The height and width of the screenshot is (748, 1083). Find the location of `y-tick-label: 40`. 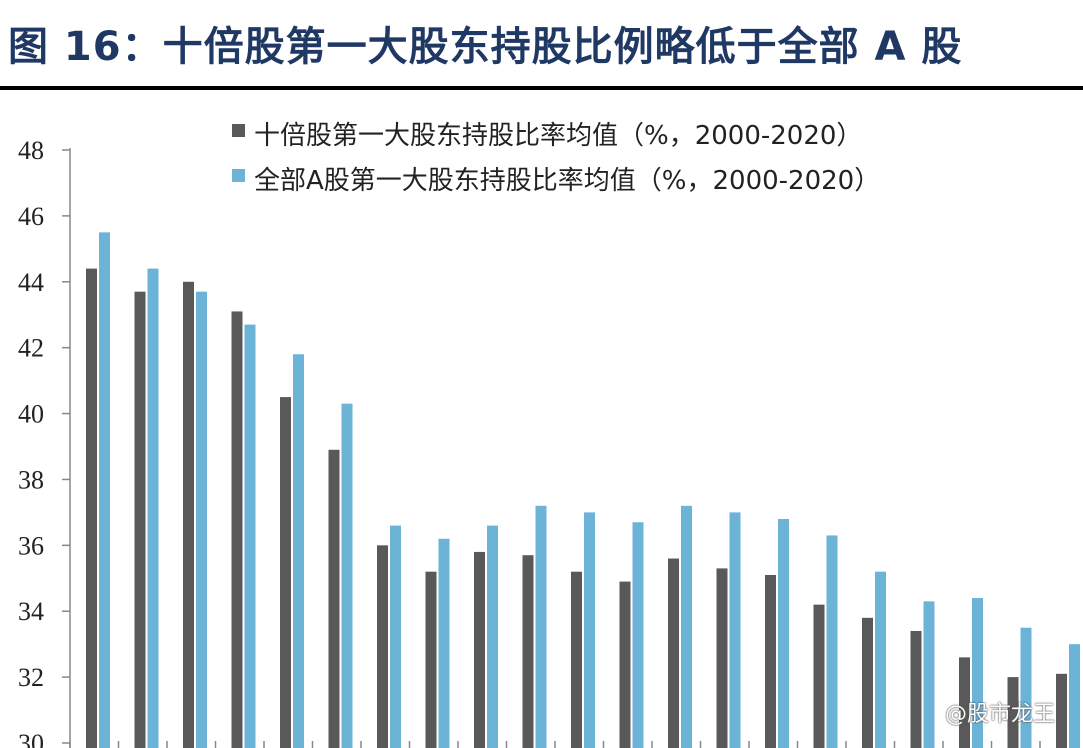

y-tick-label: 40 is located at coordinates (31, 414).